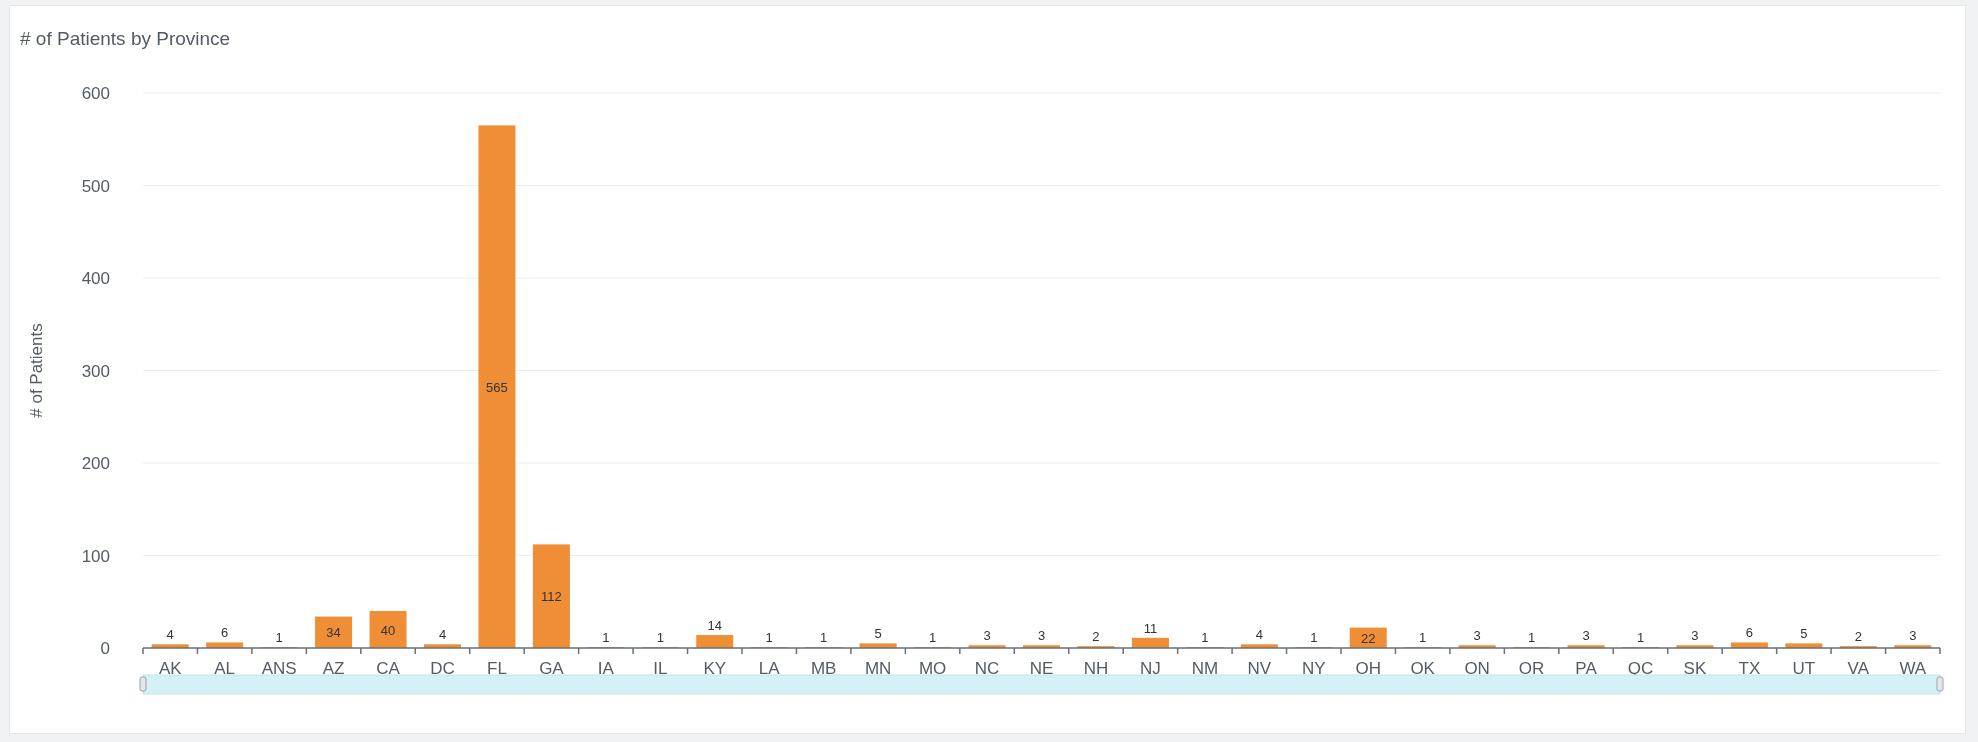 The width and height of the screenshot is (1978, 742). Describe the element at coordinates (95, 278) in the screenshot. I see `y-tick-label: 400` at that location.